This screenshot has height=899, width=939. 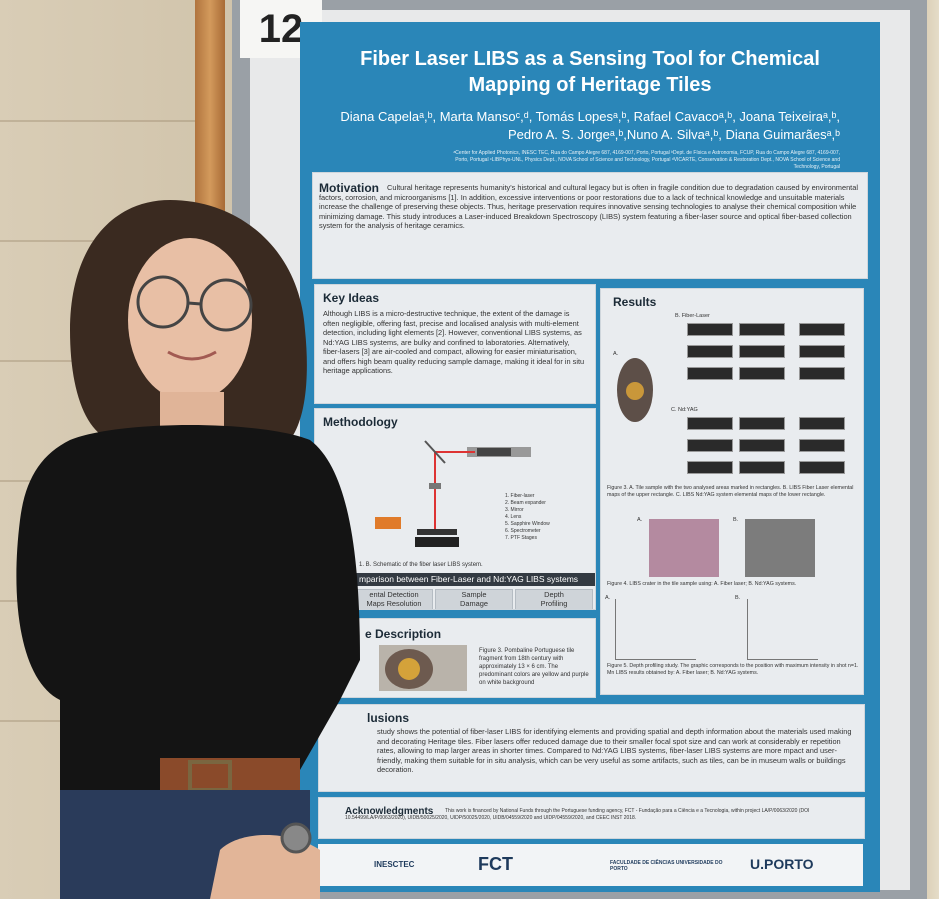 I want to click on results-label-fiber-laser: B. Fiber-Laser, so click(x=692, y=316).